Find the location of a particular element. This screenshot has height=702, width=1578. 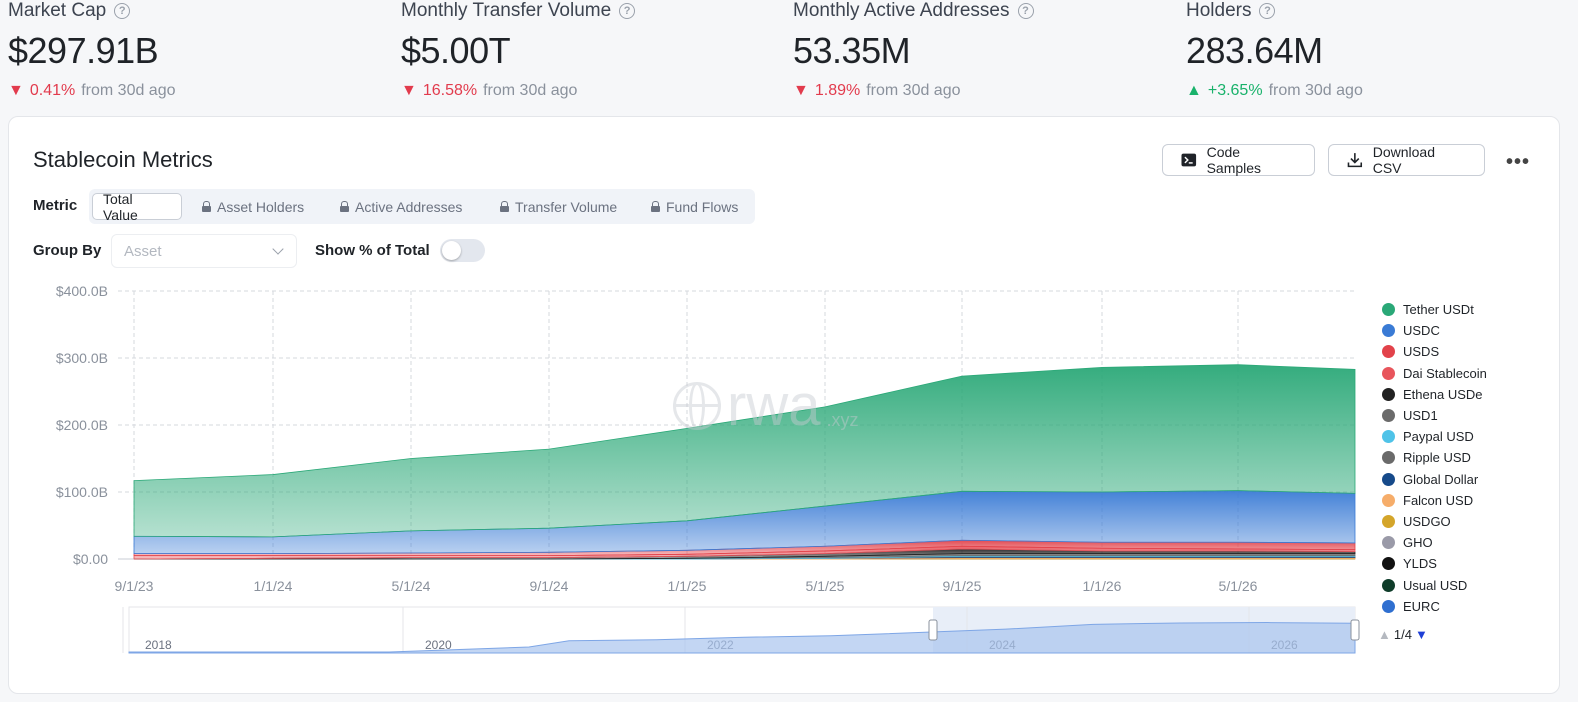

metric-tab-active-addresses: Active Addresses is located at coordinates (401, 206).